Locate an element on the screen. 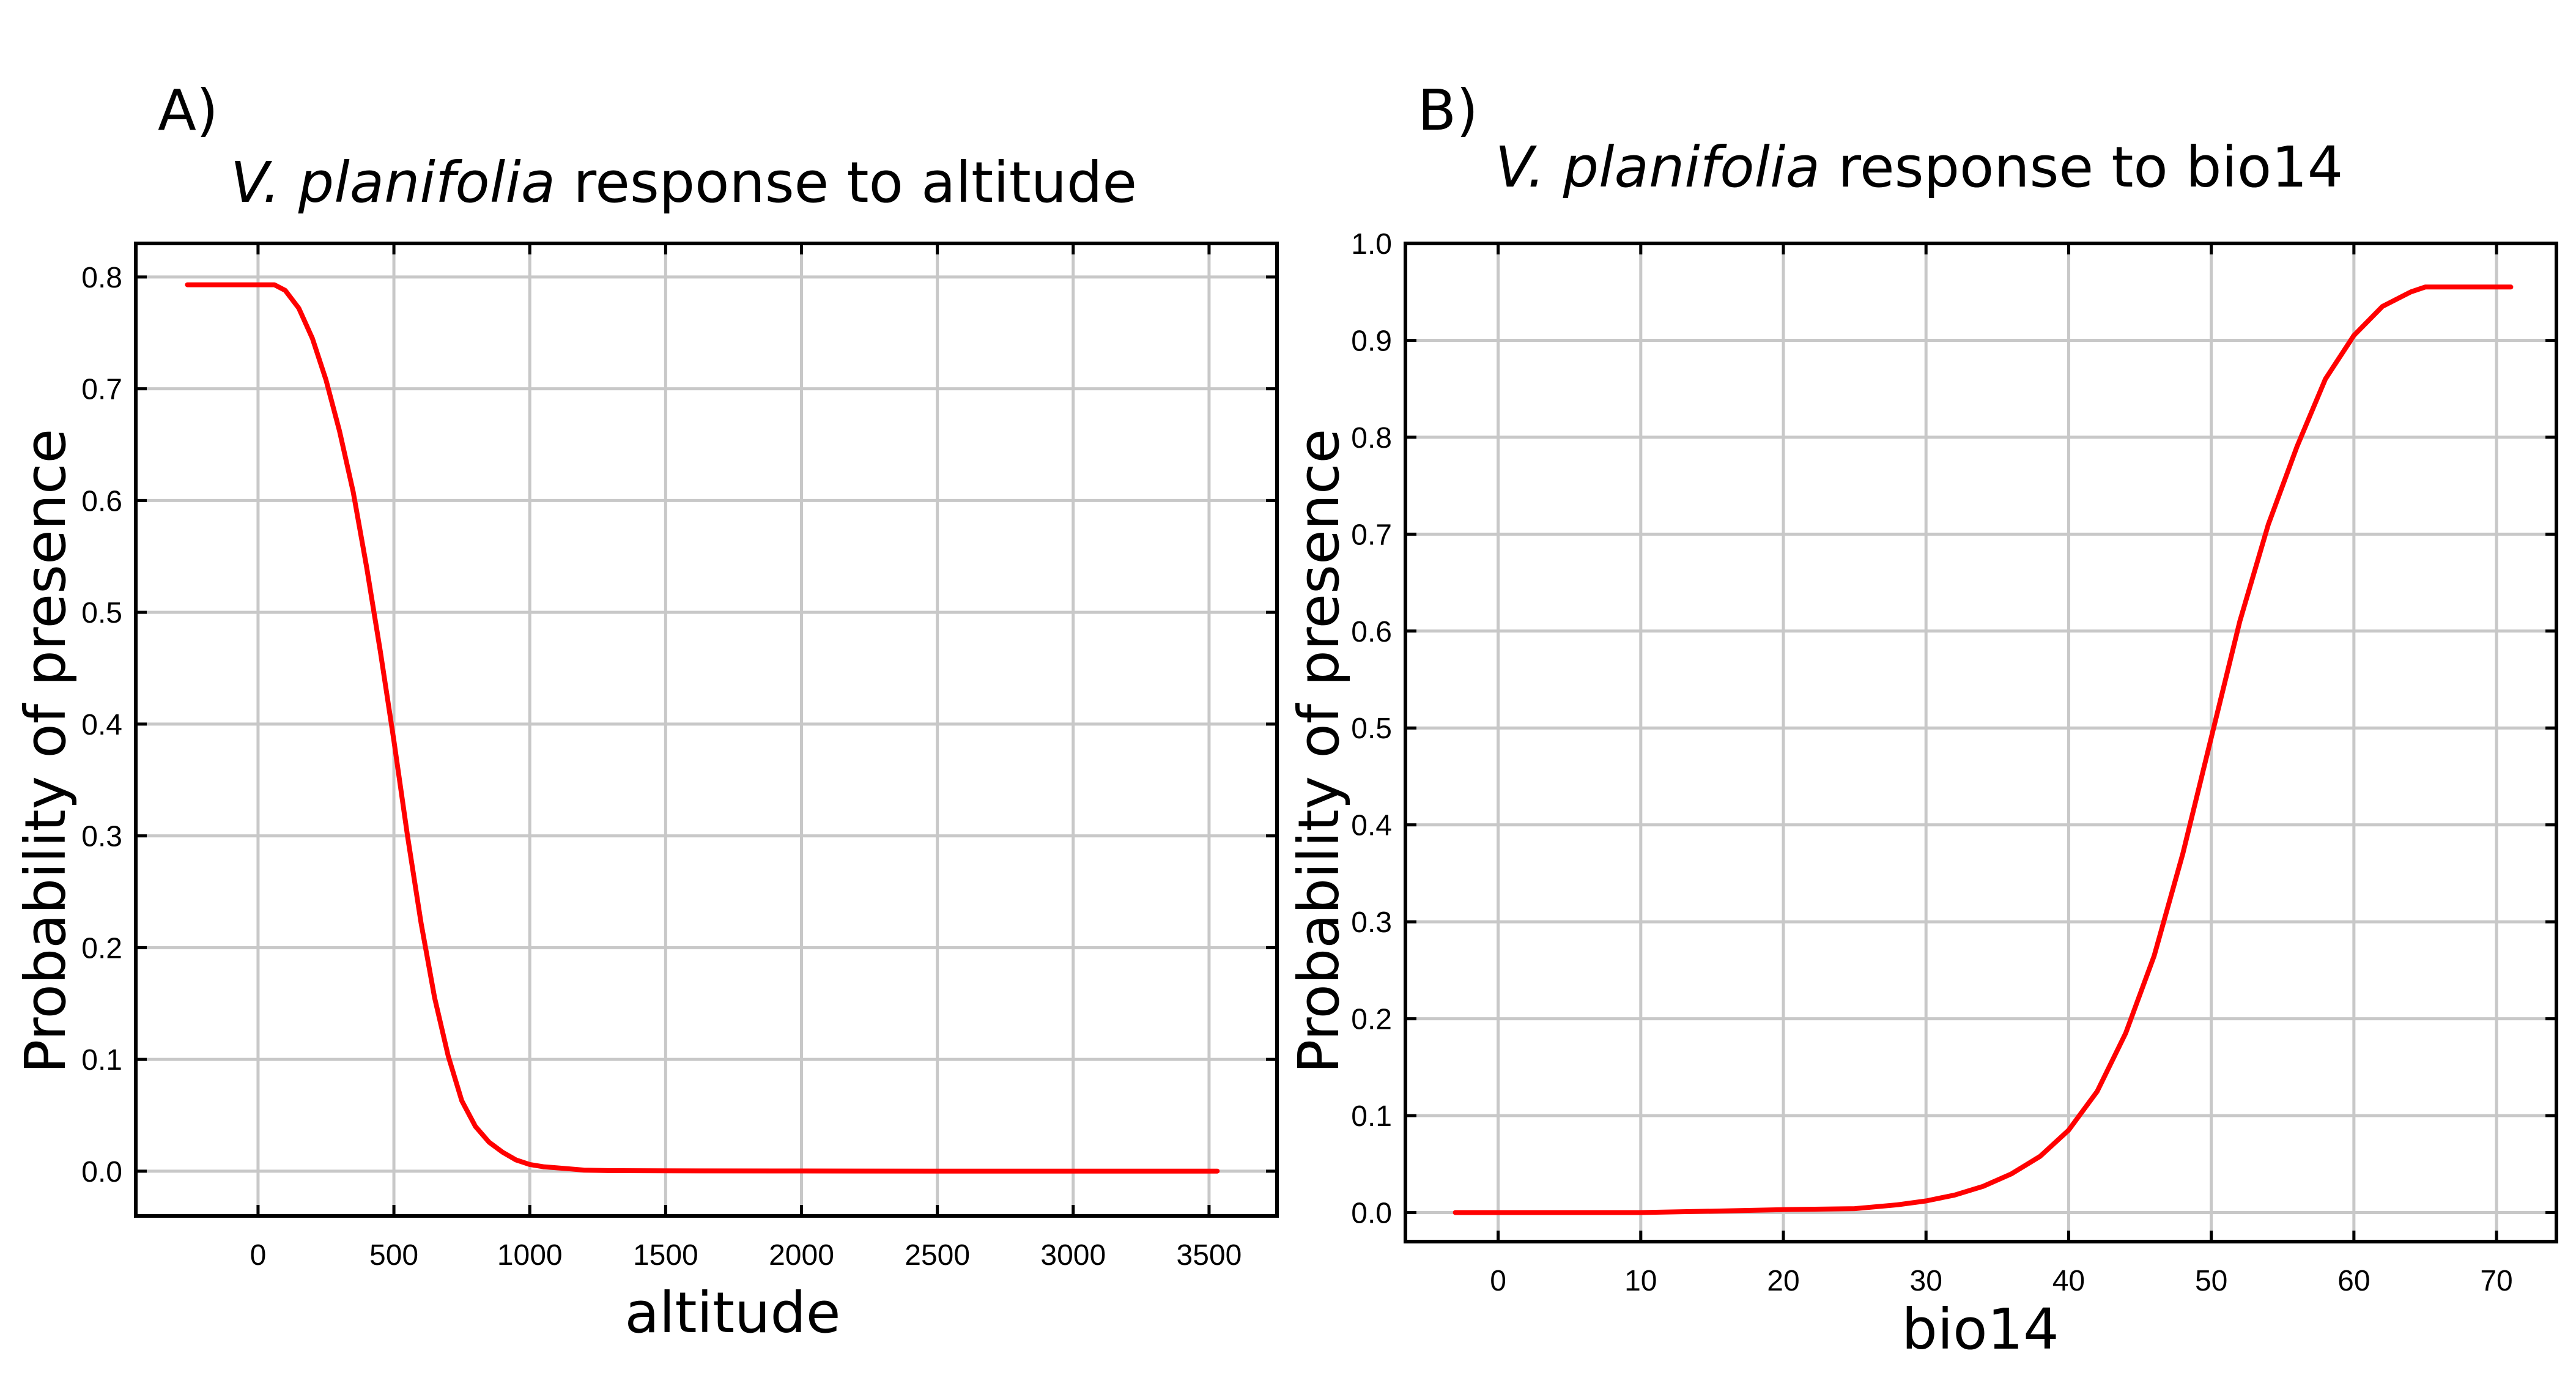 The width and height of the screenshot is (2576, 1378). panel-b-title: V. planifolia response to bio14 is located at coordinates (1919, 167).